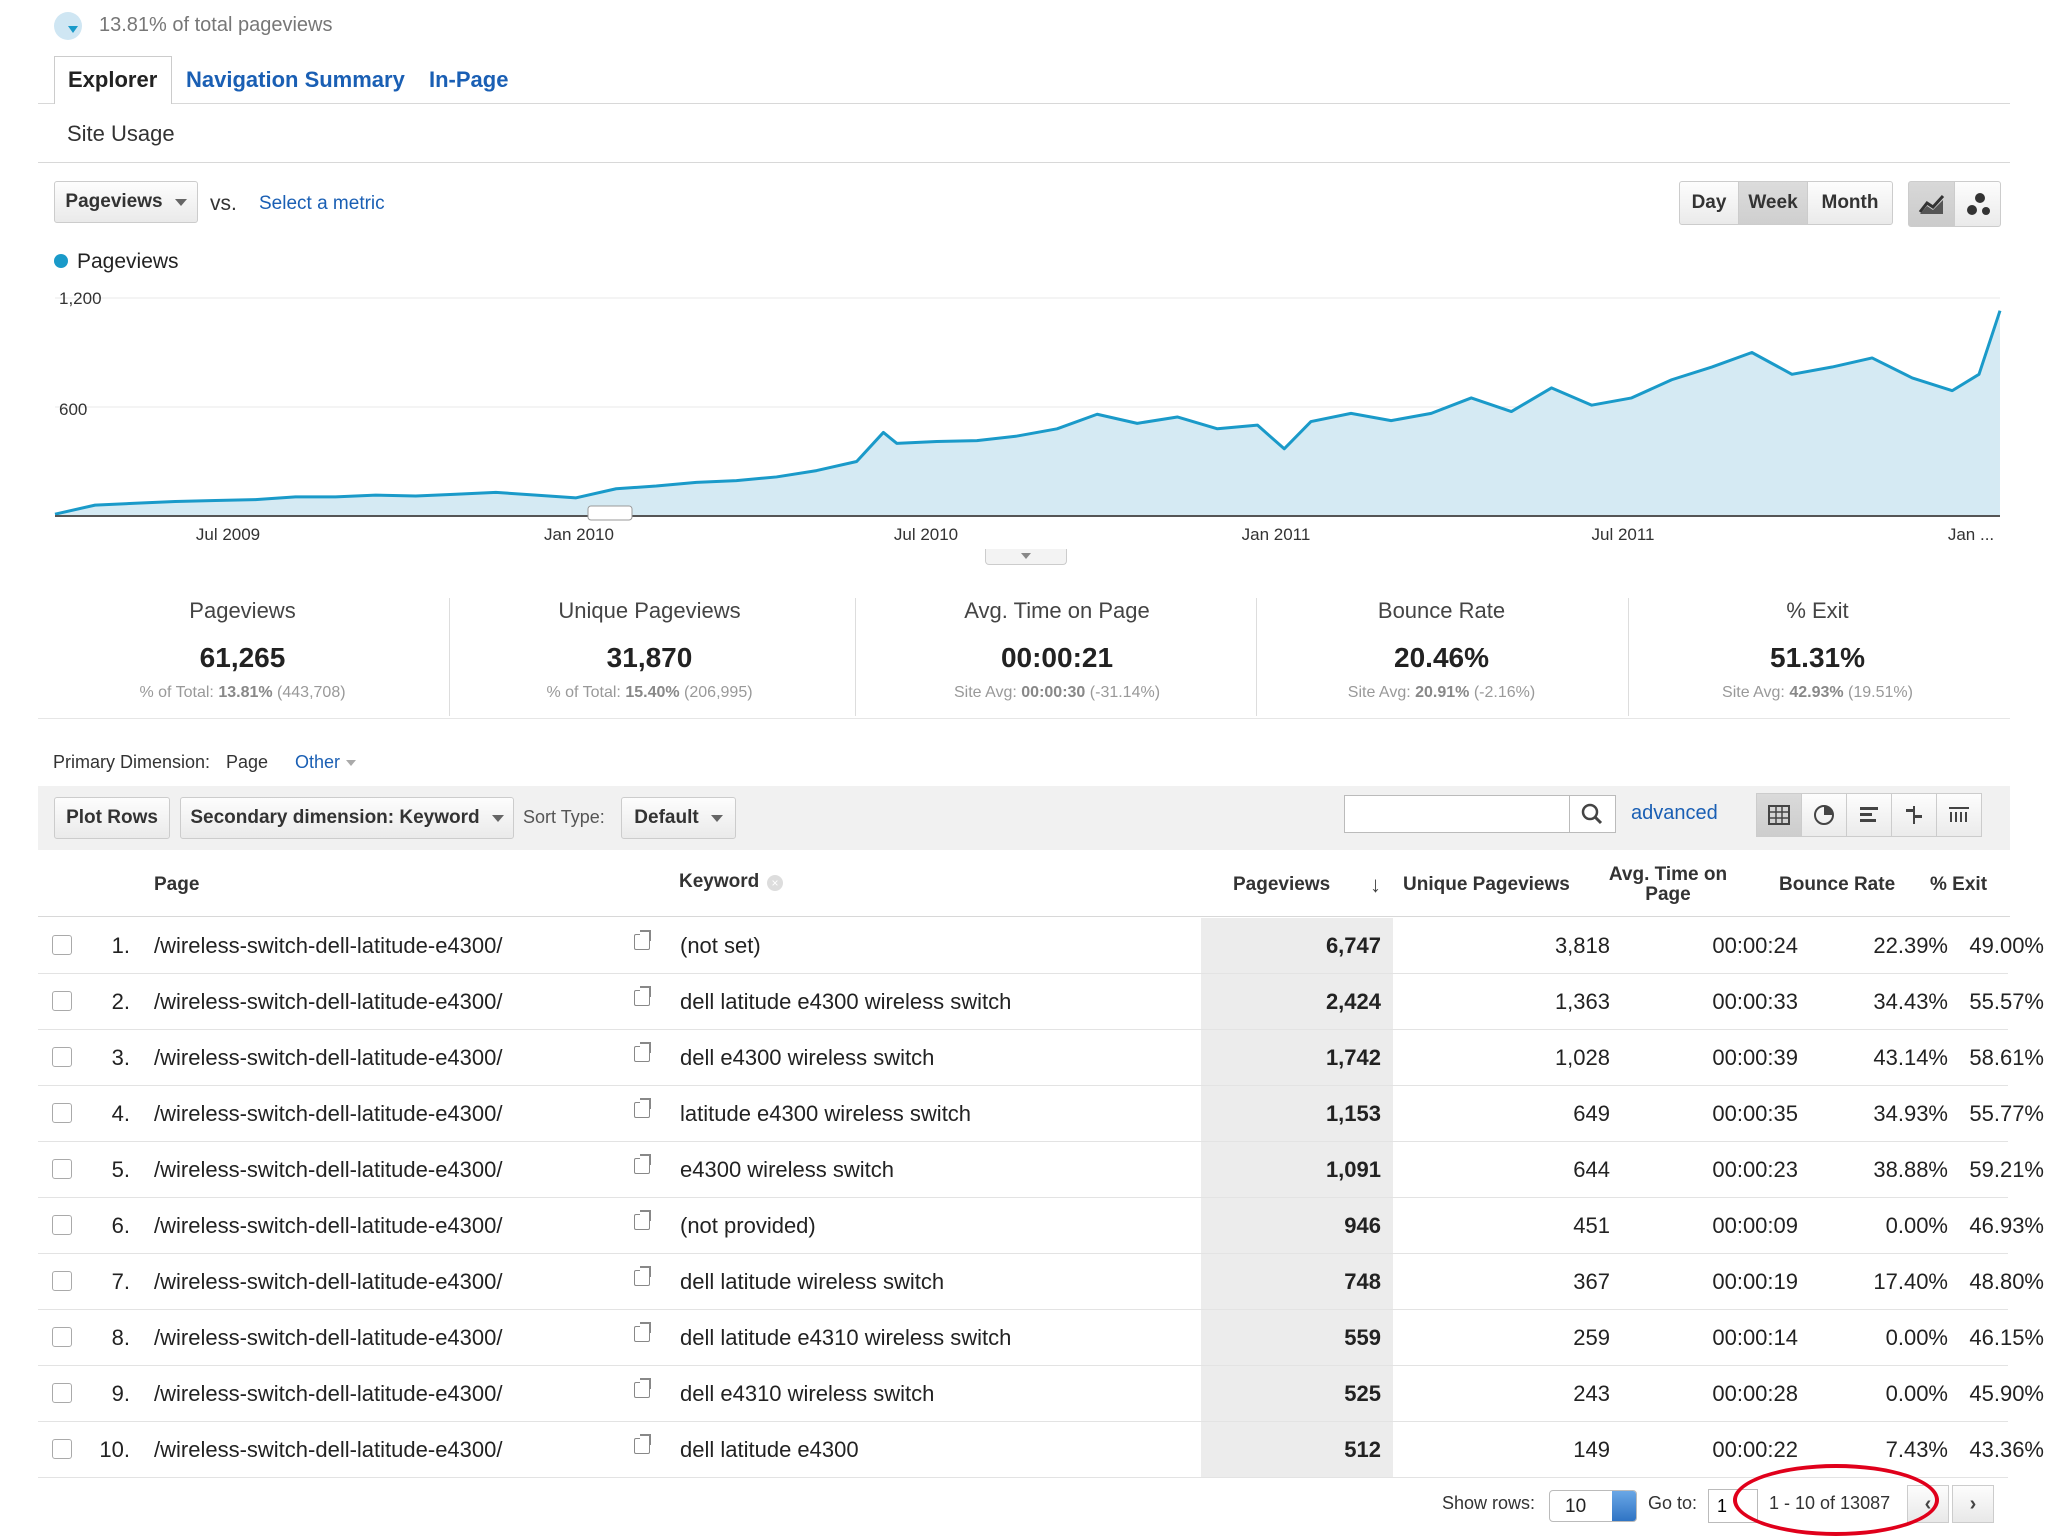 The height and width of the screenshot is (1536, 2048). I want to click on row-avg-time: 00:00:39, so click(1755, 1057).